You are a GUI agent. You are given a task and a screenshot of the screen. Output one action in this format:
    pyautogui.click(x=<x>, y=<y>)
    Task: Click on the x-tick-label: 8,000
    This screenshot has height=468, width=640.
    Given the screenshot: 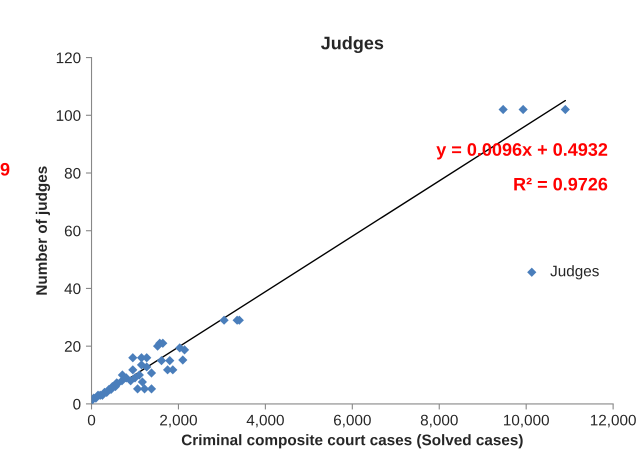 What is the action you would take?
    pyautogui.click(x=439, y=421)
    